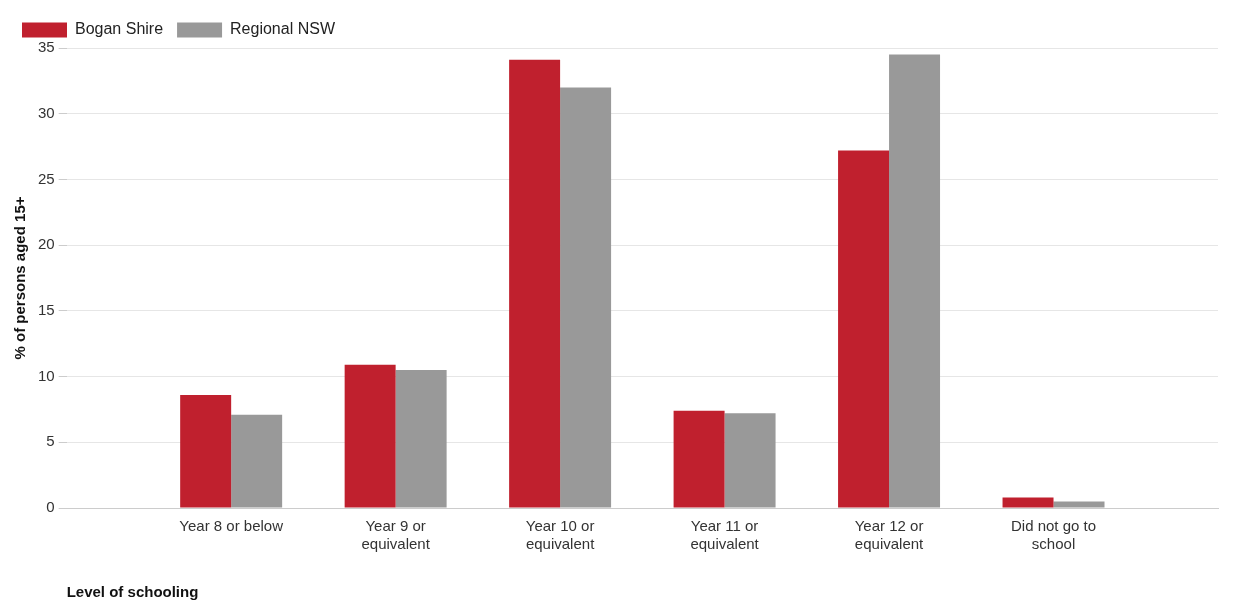  What do you see at coordinates (283, 29) in the screenshot?
I see `legend-label: Regional NSW` at bounding box center [283, 29].